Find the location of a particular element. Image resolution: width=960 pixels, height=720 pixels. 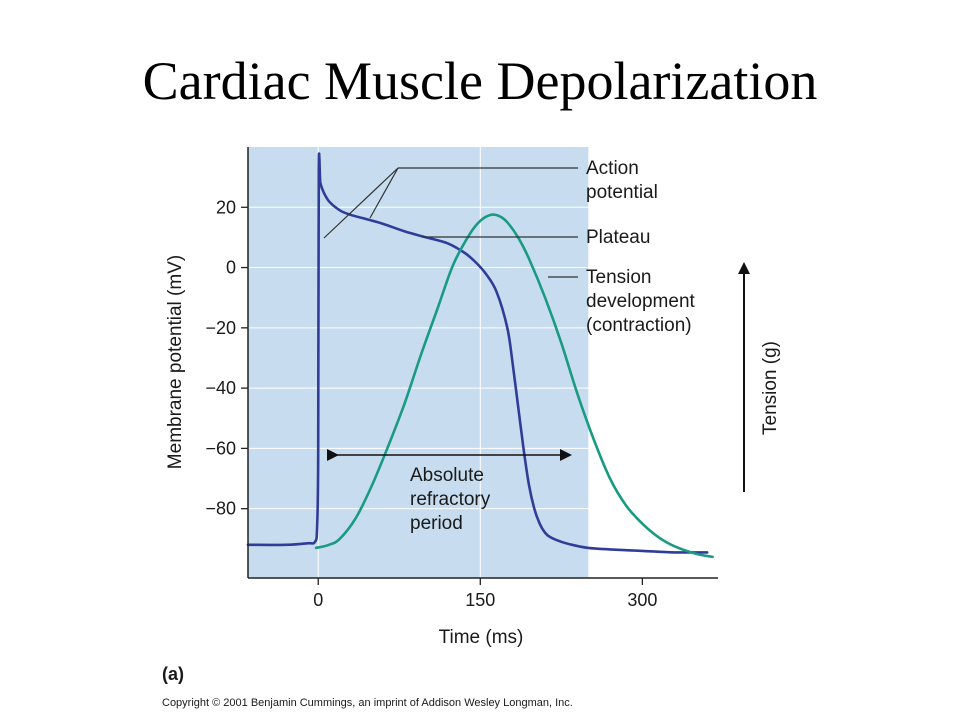

y-axis-title: Membrane potential (mV) is located at coordinates (175, 362).